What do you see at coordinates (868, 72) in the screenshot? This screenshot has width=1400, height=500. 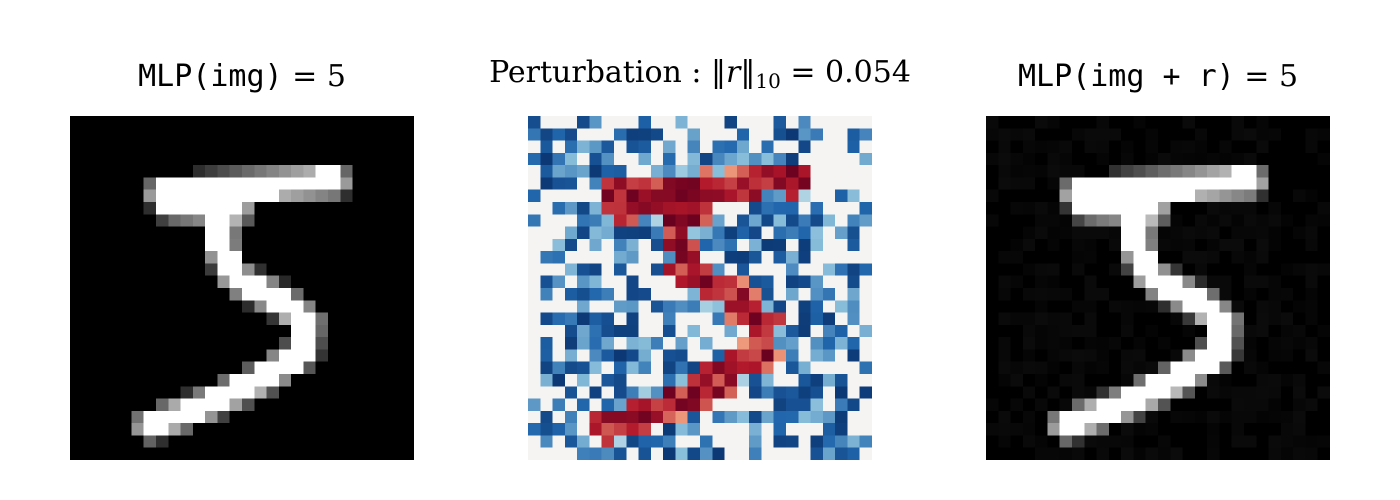 I see `perturbation-title-value: 0.054` at bounding box center [868, 72].